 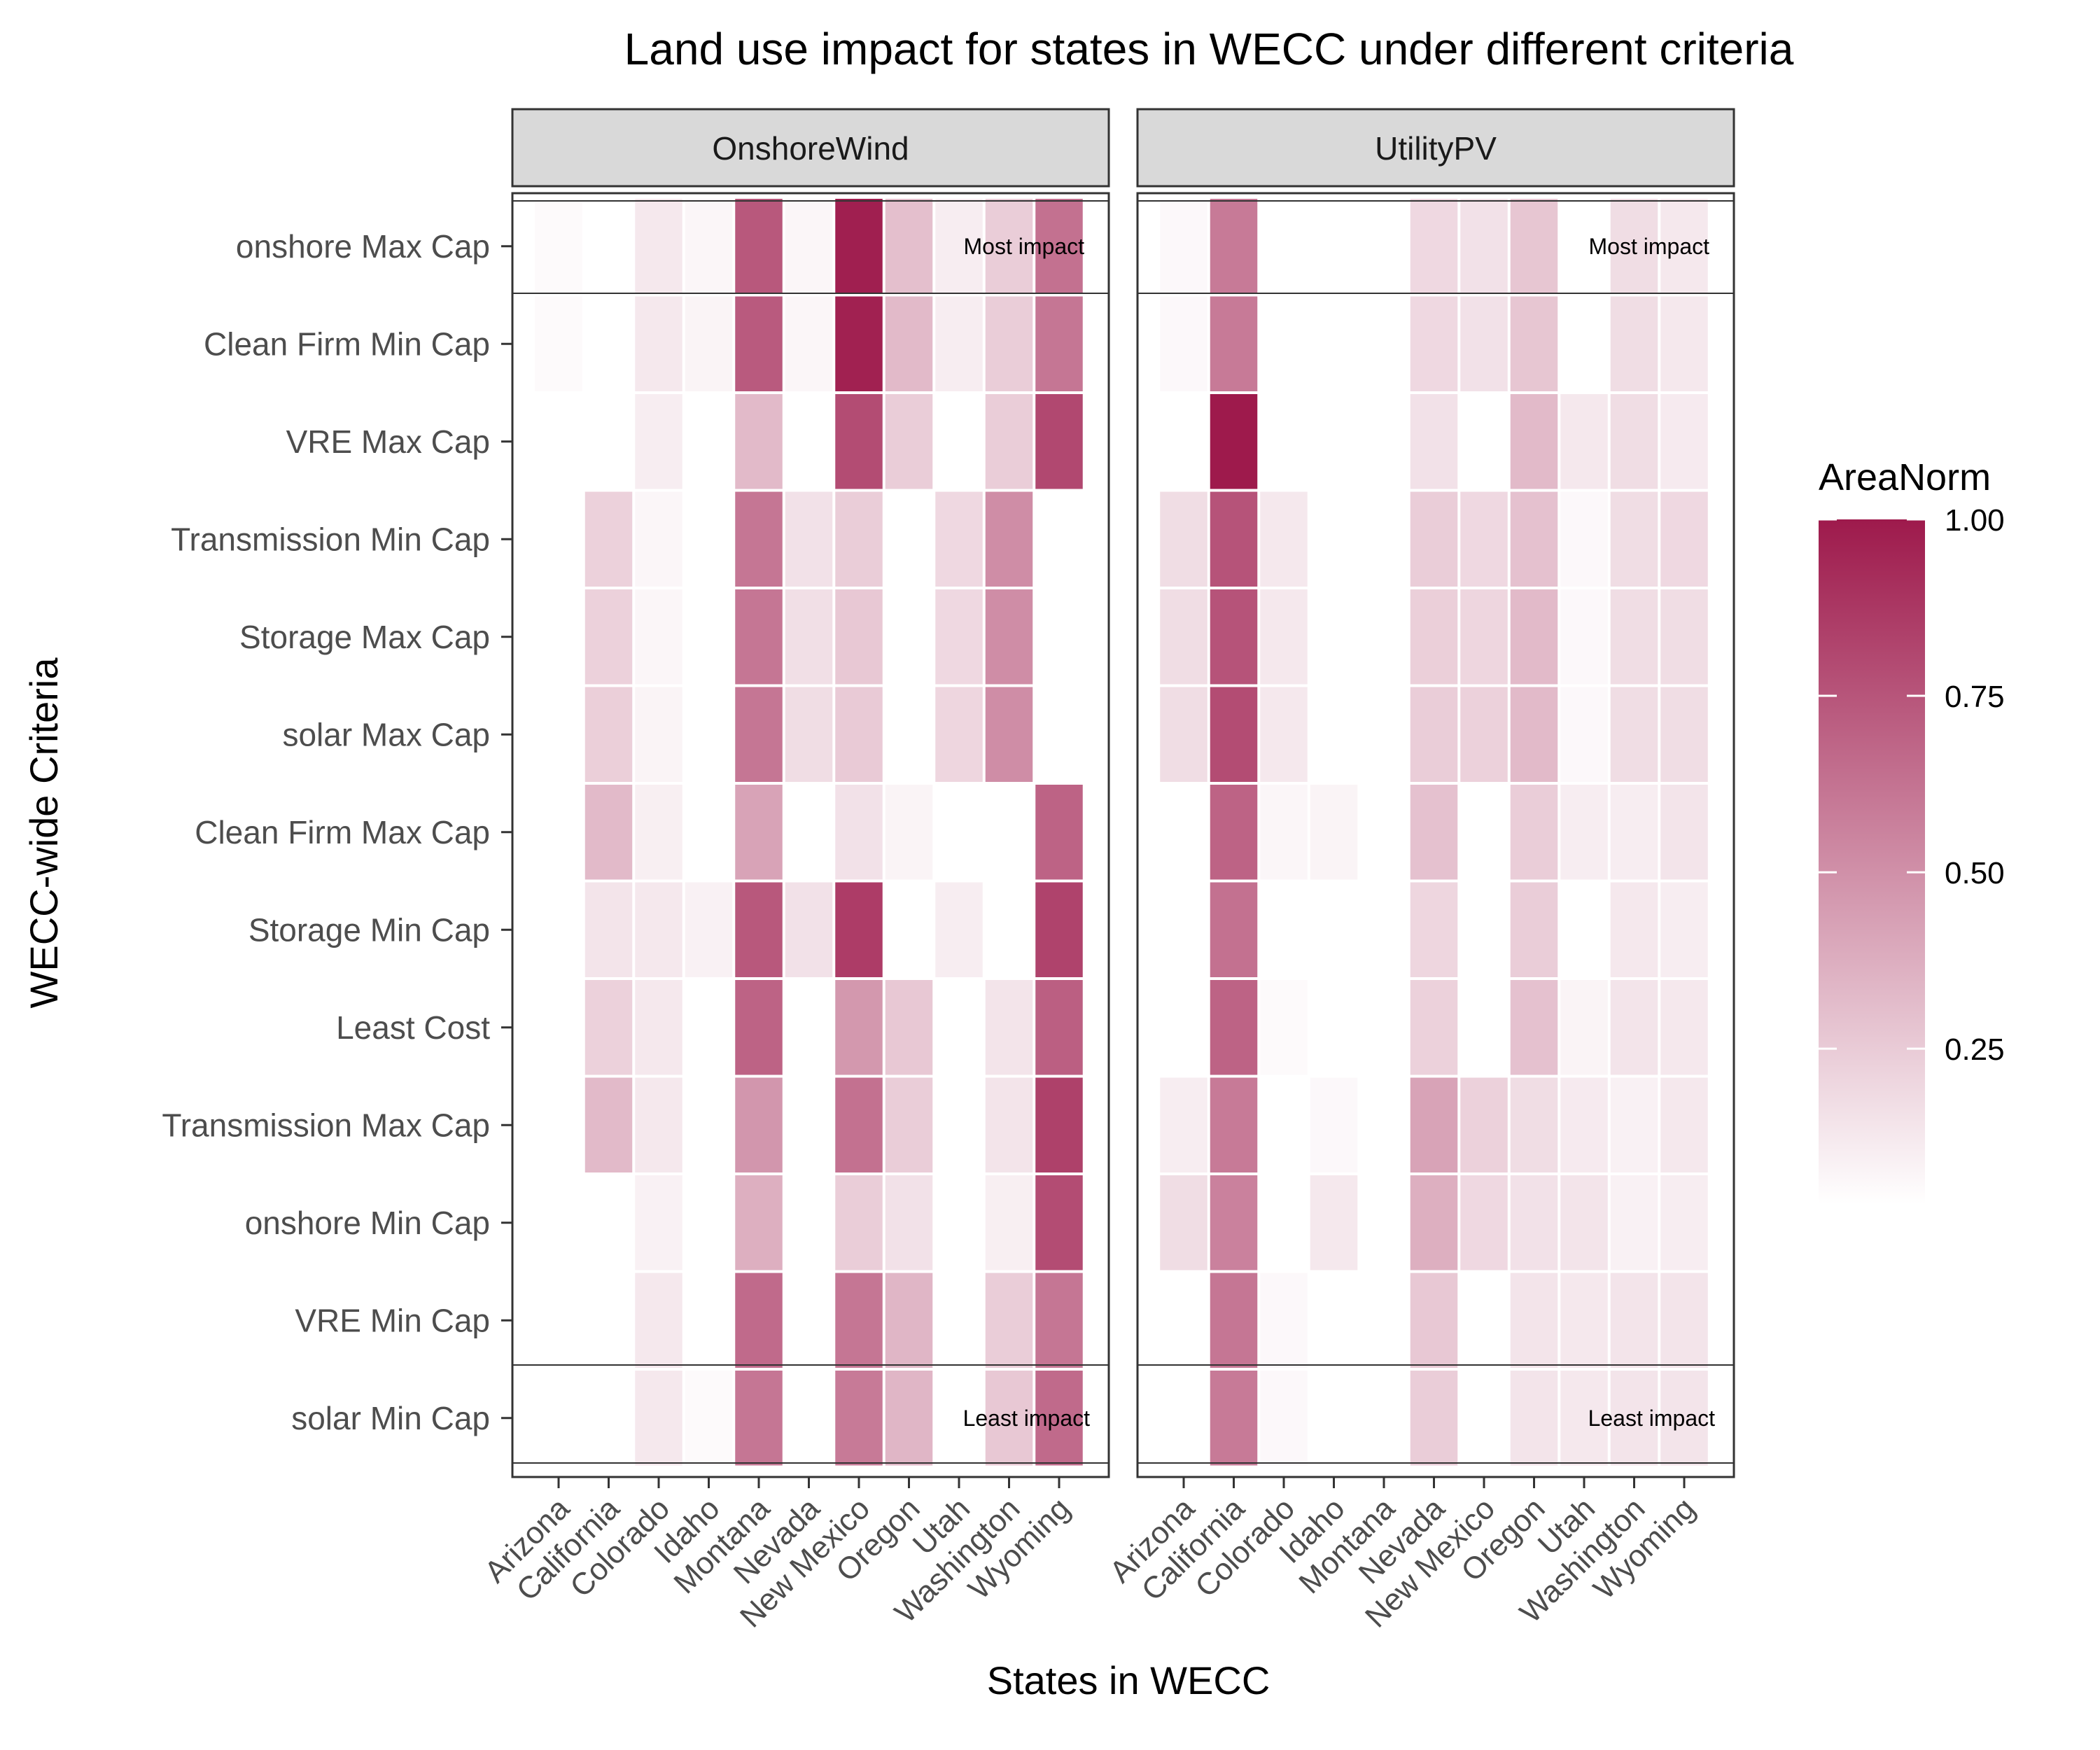 What do you see at coordinates (1905, 477) in the screenshot?
I see `legend-title: AreaNorm` at bounding box center [1905, 477].